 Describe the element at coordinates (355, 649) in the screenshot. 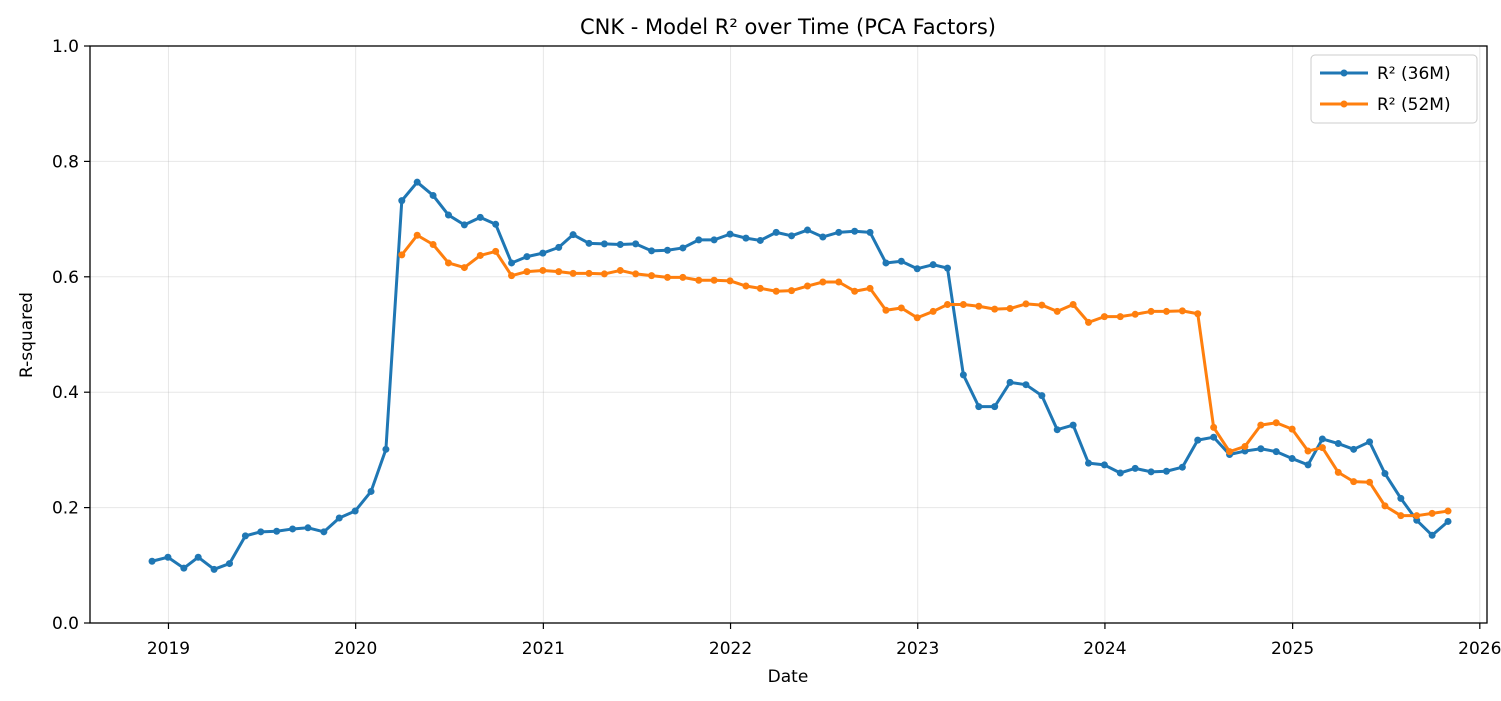

I see `x-tick-label: 2020` at that location.